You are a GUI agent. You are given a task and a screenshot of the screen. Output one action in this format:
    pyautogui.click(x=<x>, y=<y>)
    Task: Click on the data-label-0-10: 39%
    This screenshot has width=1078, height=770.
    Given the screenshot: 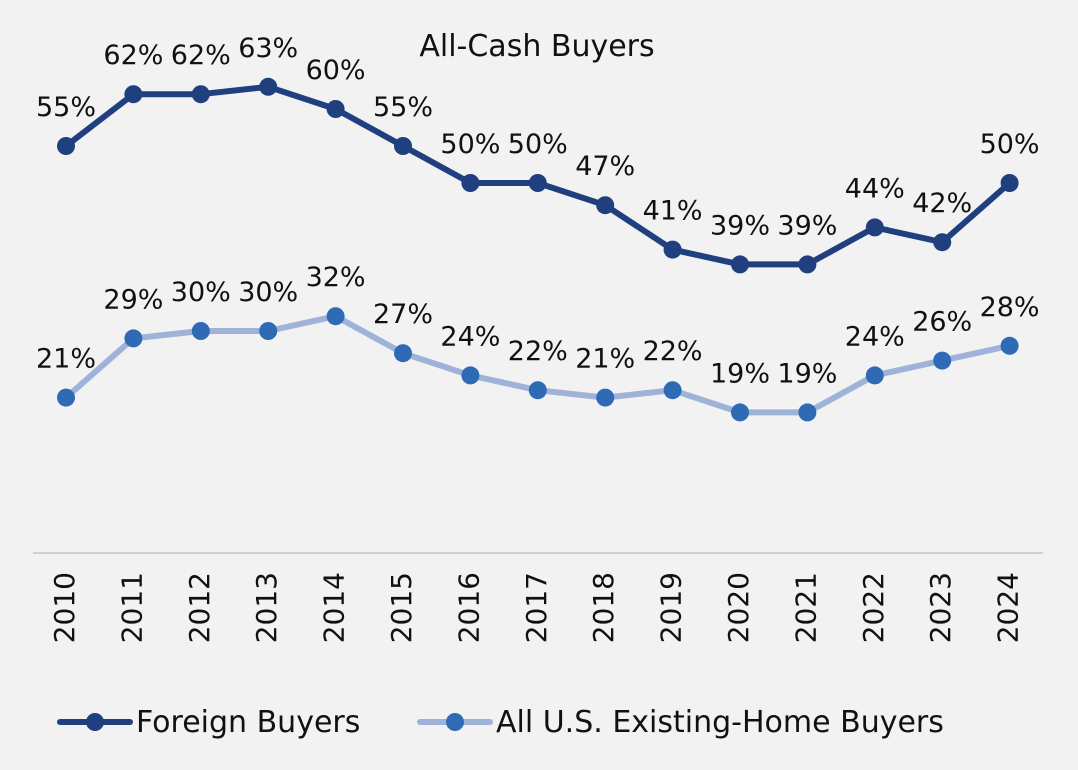 What is the action you would take?
    pyautogui.click(x=740, y=225)
    